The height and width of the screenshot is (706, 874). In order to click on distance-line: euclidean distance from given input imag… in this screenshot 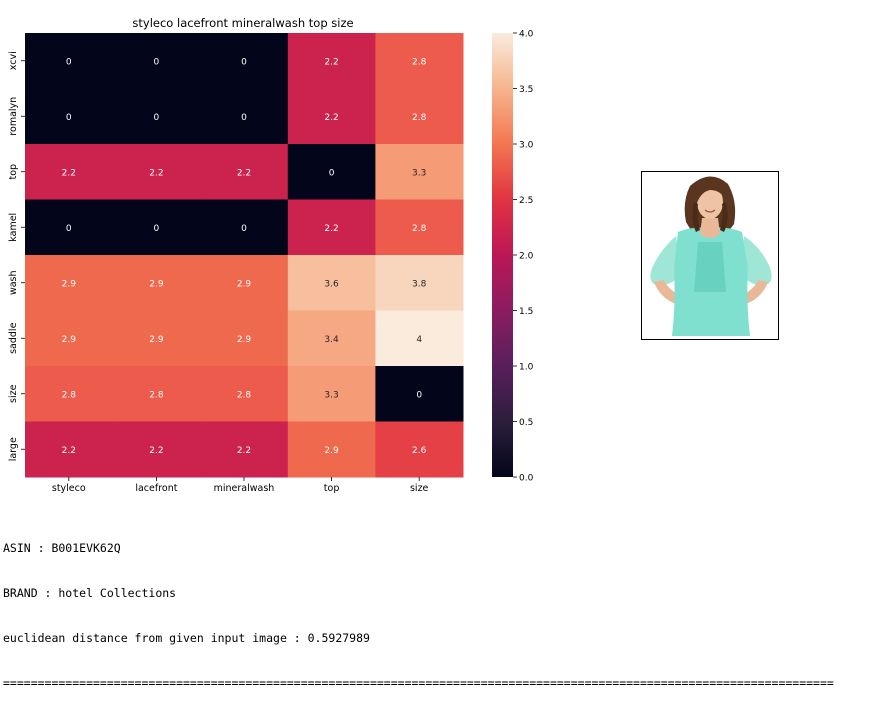, I will do `click(186, 638)`.